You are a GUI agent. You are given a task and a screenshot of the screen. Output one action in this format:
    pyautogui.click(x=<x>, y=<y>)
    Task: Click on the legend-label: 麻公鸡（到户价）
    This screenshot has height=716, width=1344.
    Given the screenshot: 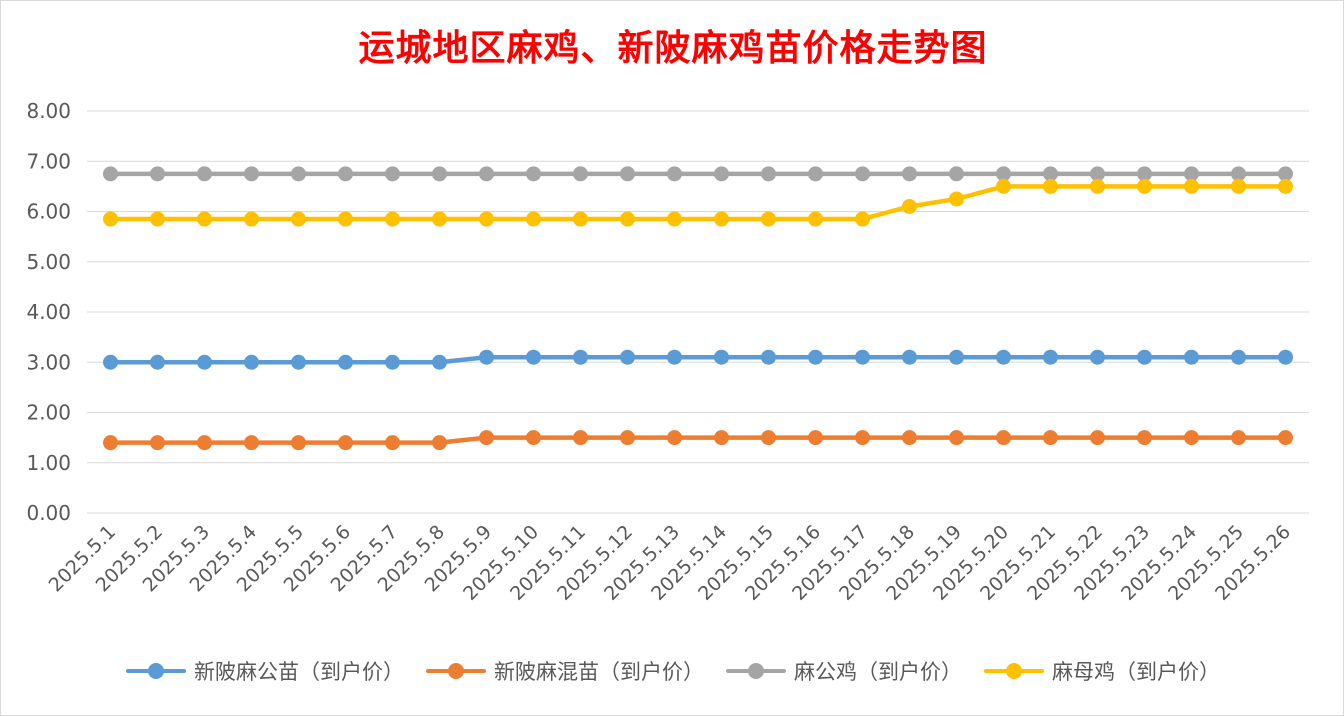 What is the action you would take?
    pyautogui.click(x=878, y=672)
    